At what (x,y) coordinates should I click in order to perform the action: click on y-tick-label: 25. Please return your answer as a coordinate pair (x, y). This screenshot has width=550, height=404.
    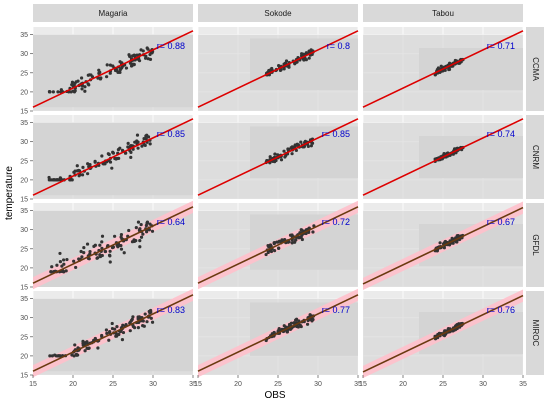
    Looking at the image, I should click on (24, 161).